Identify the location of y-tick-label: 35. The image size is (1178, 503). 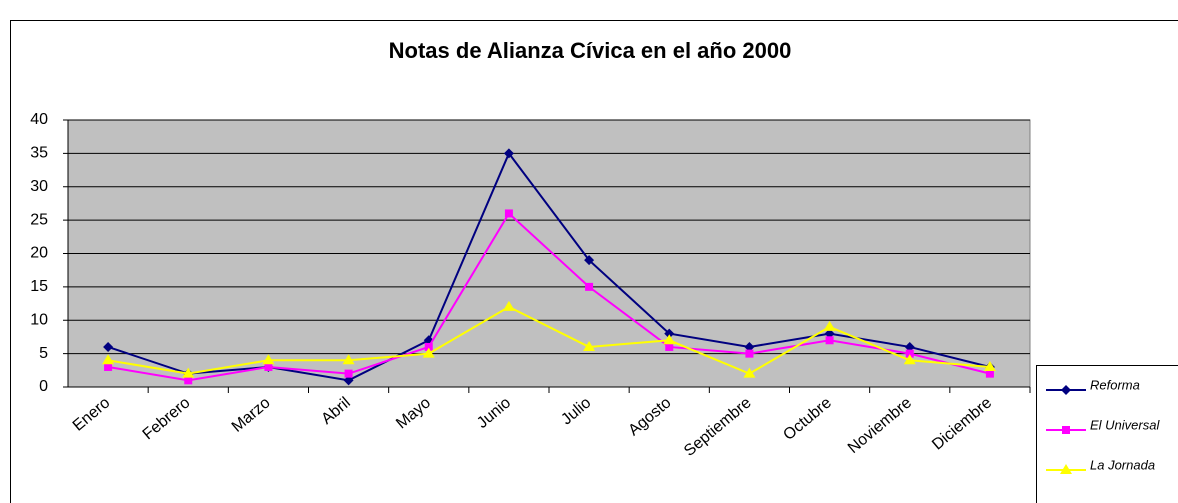
(39, 153).